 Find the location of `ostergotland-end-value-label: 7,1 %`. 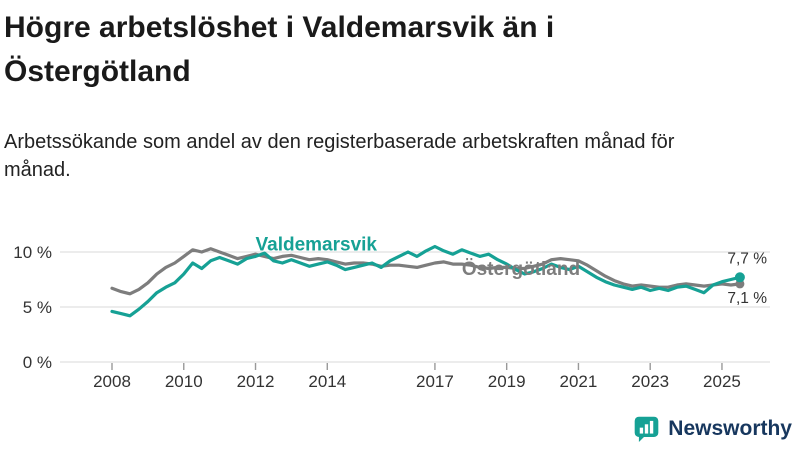

ostergotland-end-value-label: 7,1 % is located at coordinates (747, 298).